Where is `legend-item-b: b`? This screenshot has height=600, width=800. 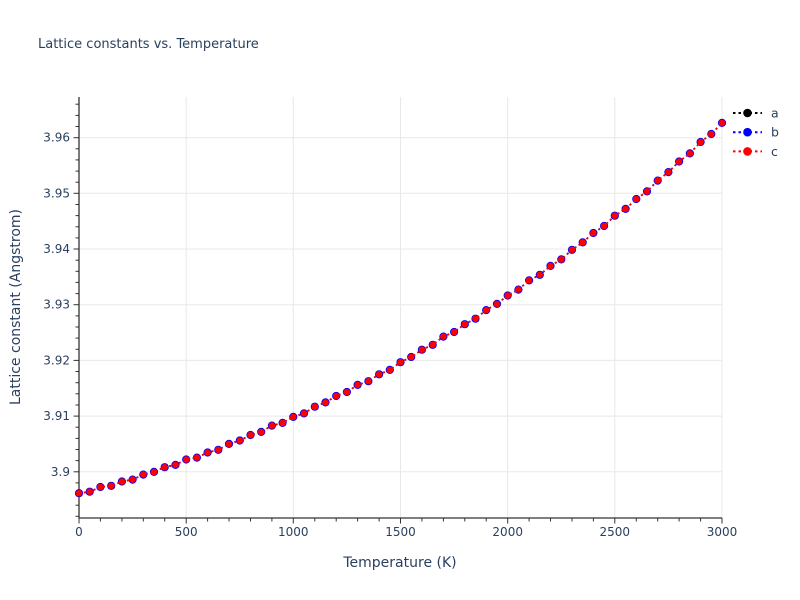 legend-item-b: b is located at coordinates (756, 132).